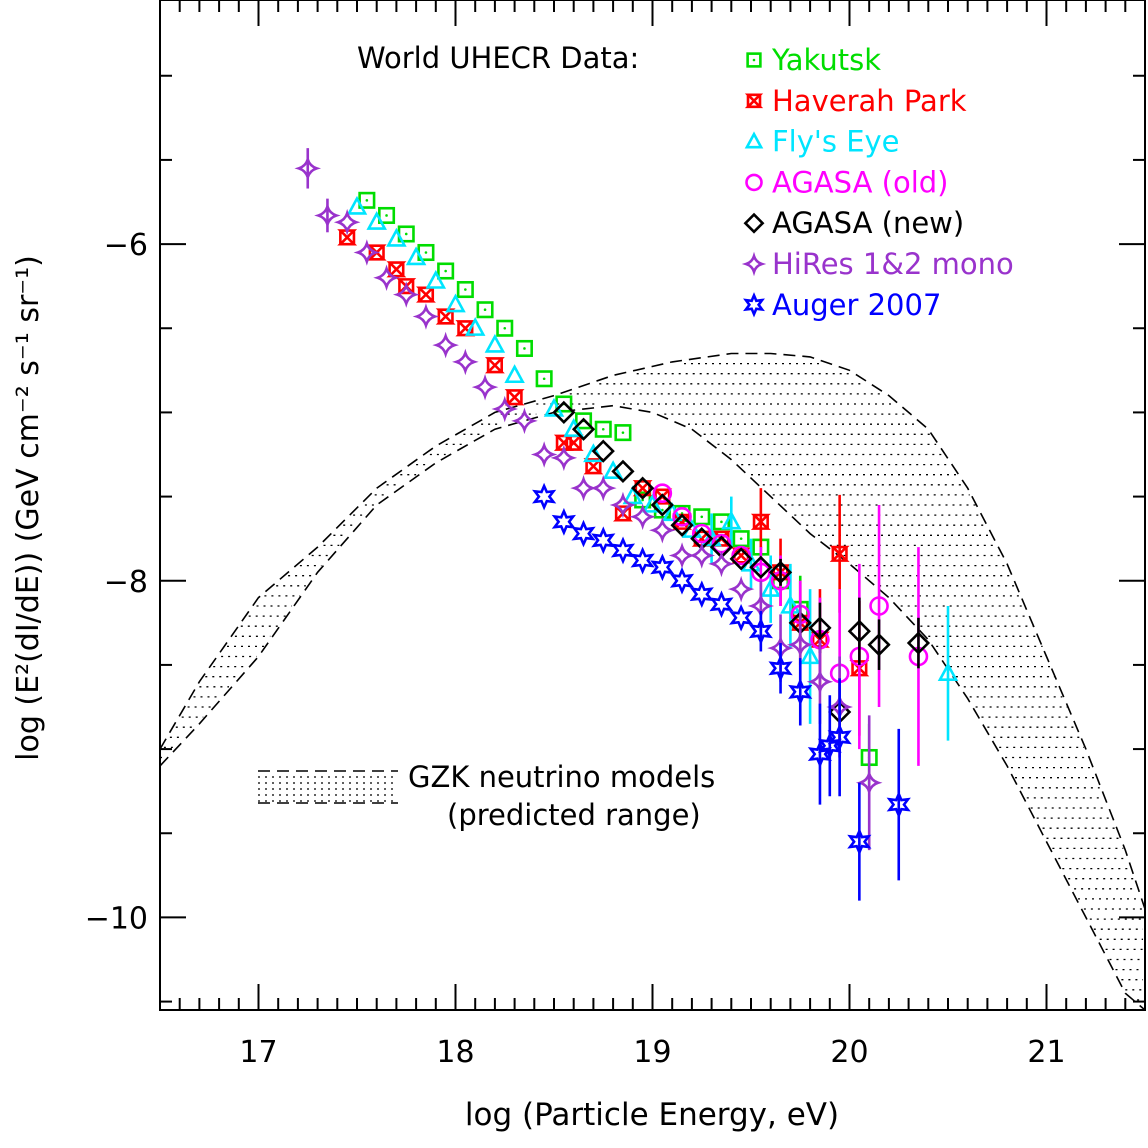 The image size is (1148, 1148). Describe the element at coordinates (28, 508) in the screenshot. I see `y-axis-label: log (E²(dI/dE)) (GeV cm⁻² s⁻¹ sr⁻¹)` at that location.